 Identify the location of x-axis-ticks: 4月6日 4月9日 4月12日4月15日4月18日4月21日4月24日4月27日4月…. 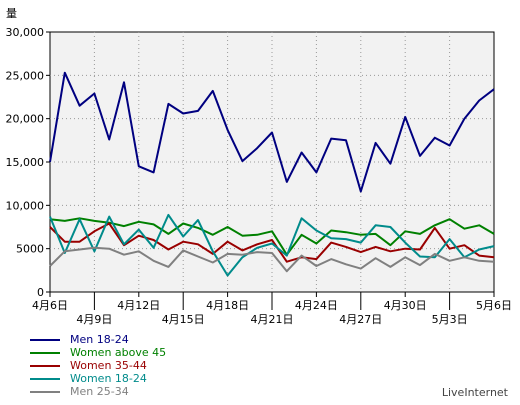
(272, 309).